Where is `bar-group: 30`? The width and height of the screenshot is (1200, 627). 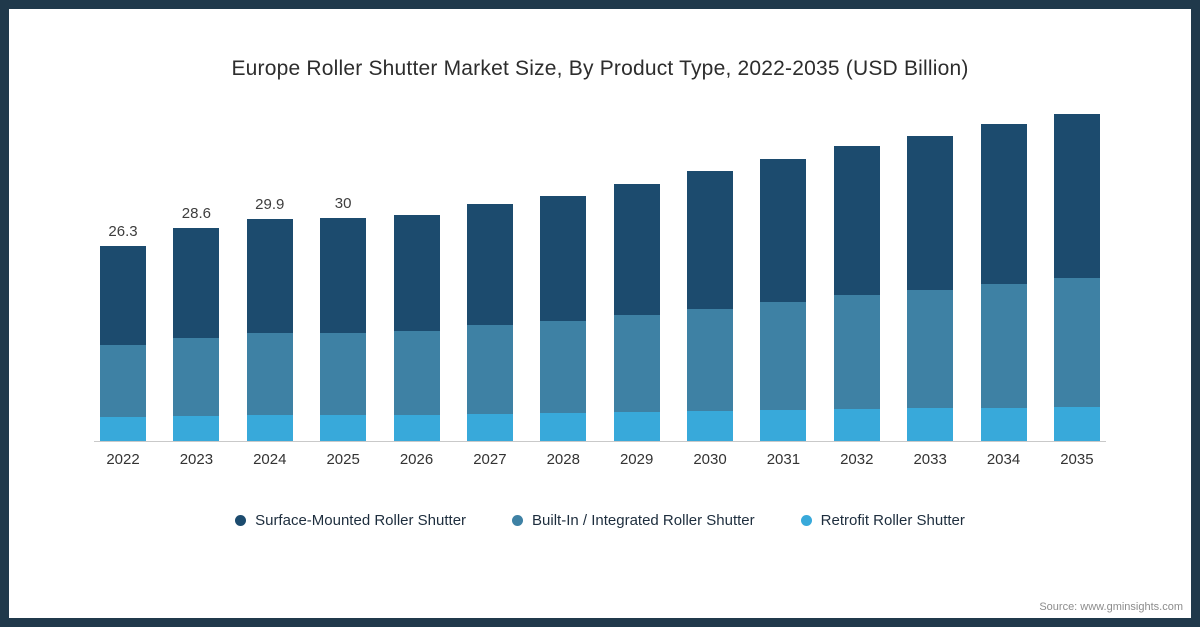
bar-group: 30 is located at coordinates (343, 318).